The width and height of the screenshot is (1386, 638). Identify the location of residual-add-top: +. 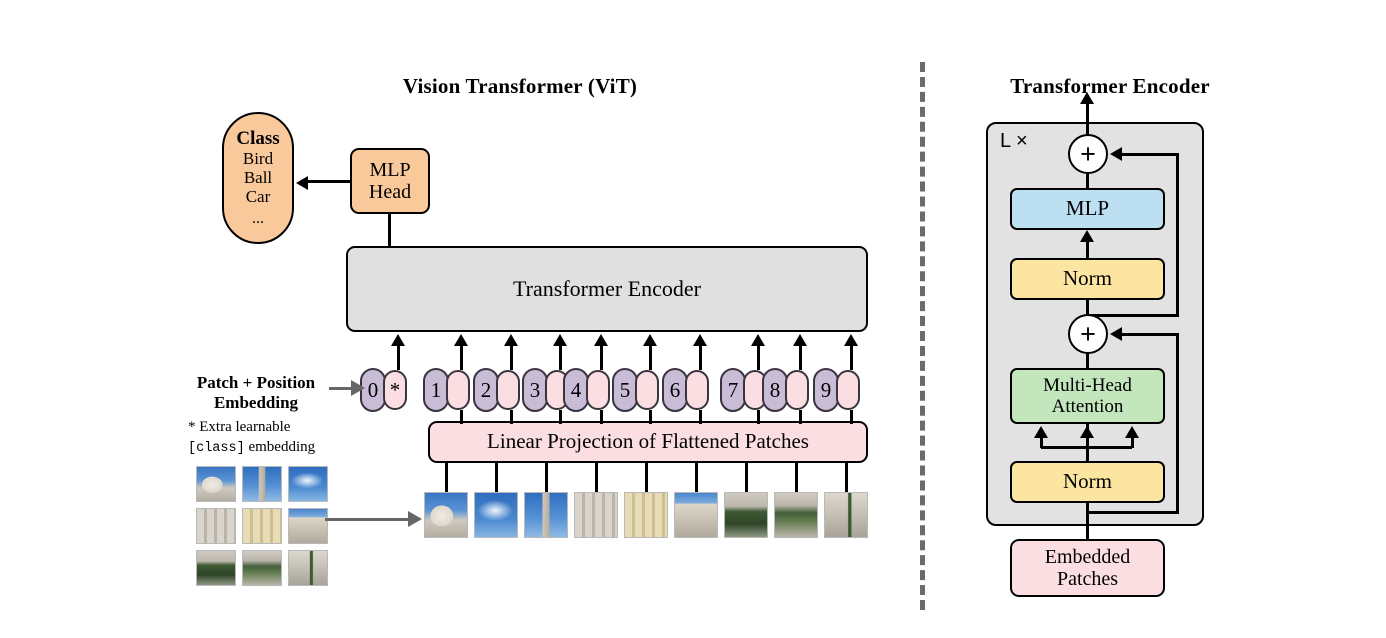
(1088, 154).